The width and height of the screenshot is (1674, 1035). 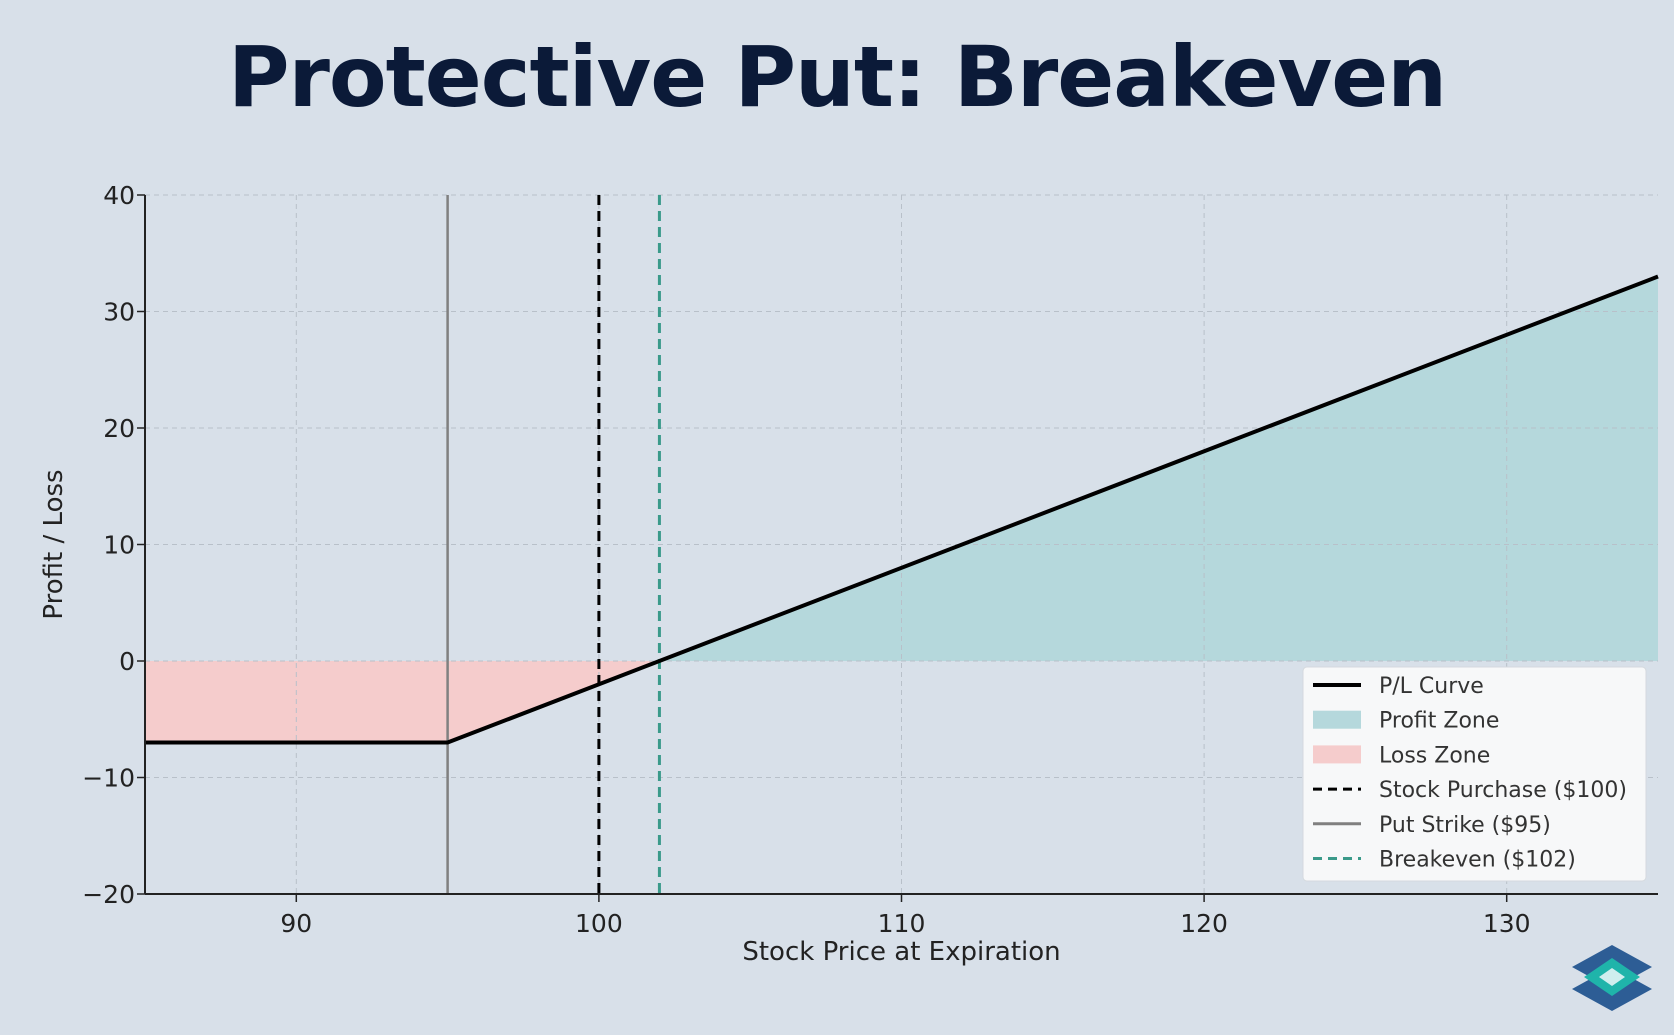 What do you see at coordinates (1434, 755) in the screenshot?
I see `legend-label: Loss Zone` at bounding box center [1434, 755].